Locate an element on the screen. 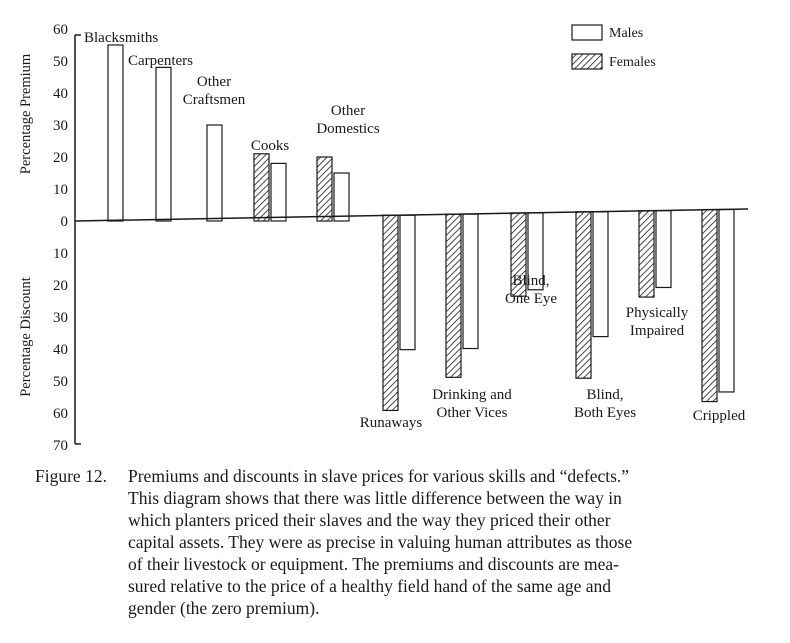  legend-swatch-males is located at coordinates (587, 32).